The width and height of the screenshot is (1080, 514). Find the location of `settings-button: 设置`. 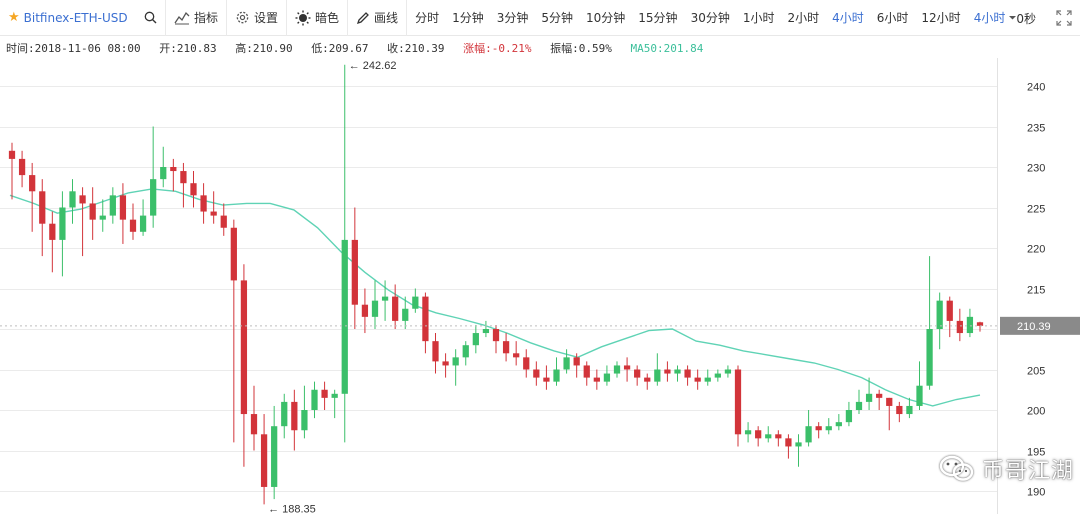

settings-button: 设置 is located at coordinates (257, 18).